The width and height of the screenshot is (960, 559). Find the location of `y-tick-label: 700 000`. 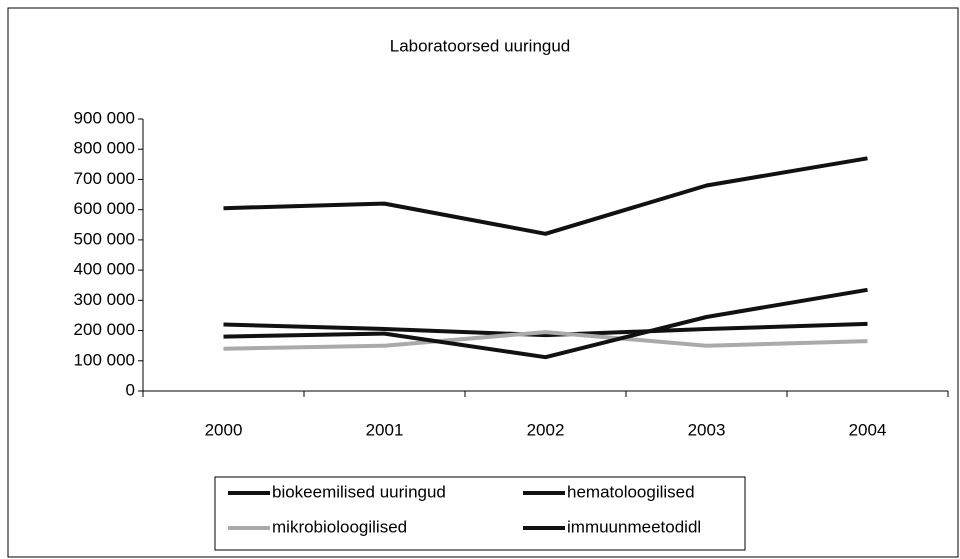

y-tick-label: 700 000 is located at coordinates (104, 178).